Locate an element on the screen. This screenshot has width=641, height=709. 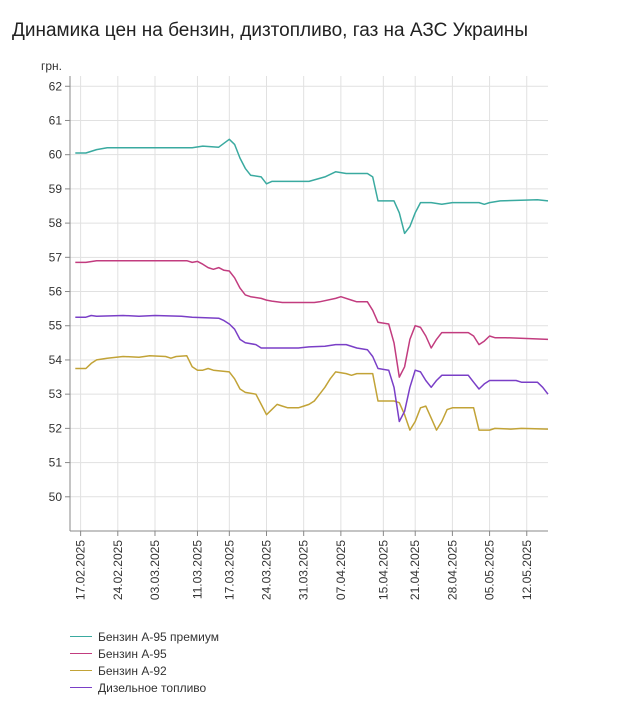
legend-item: Бензин А-92 is located at coordinates (144, 670).